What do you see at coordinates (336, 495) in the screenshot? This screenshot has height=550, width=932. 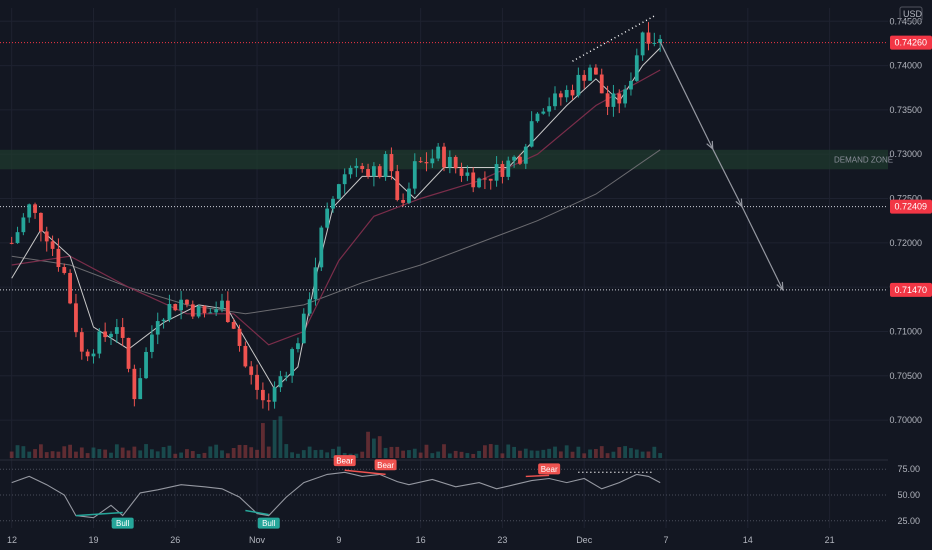 I see `rsi-line` at bounding box center [336, 495].